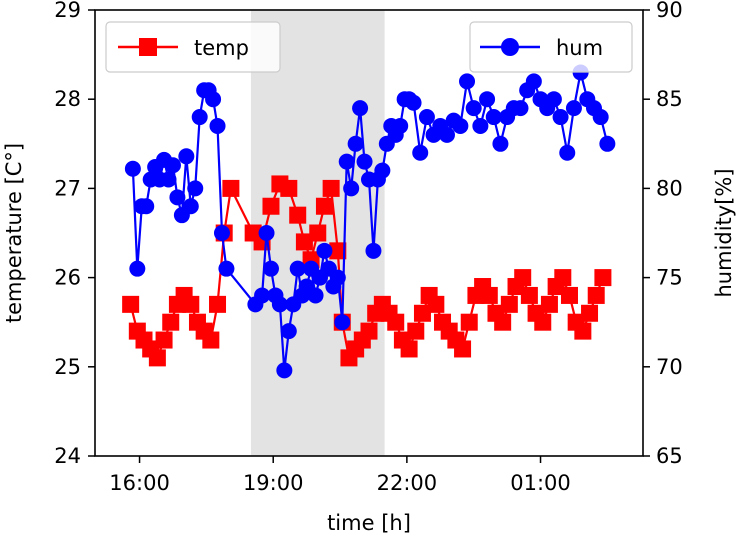  I want to click on y-tick-label-left: 29, so click(67, 11).